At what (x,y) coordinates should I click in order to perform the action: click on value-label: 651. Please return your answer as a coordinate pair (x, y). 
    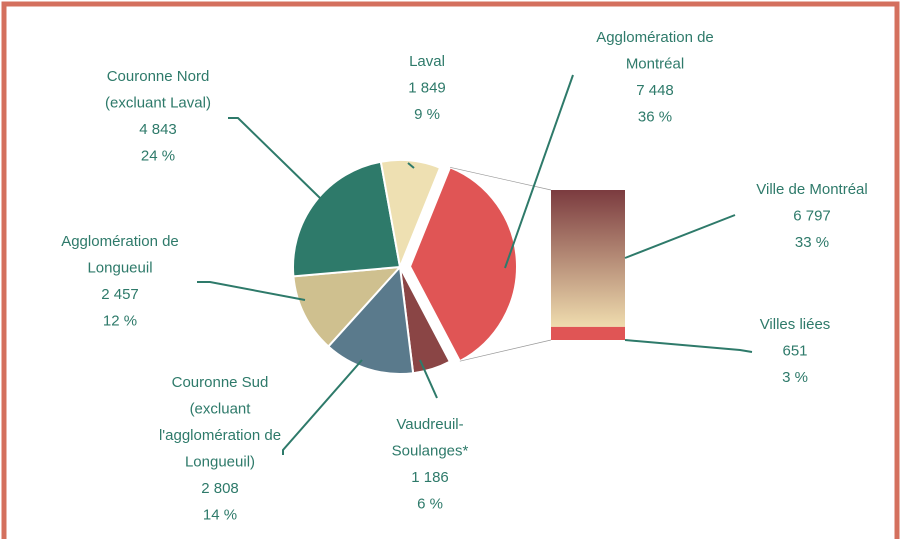
    Looking at the image, I should click on (794, 350).